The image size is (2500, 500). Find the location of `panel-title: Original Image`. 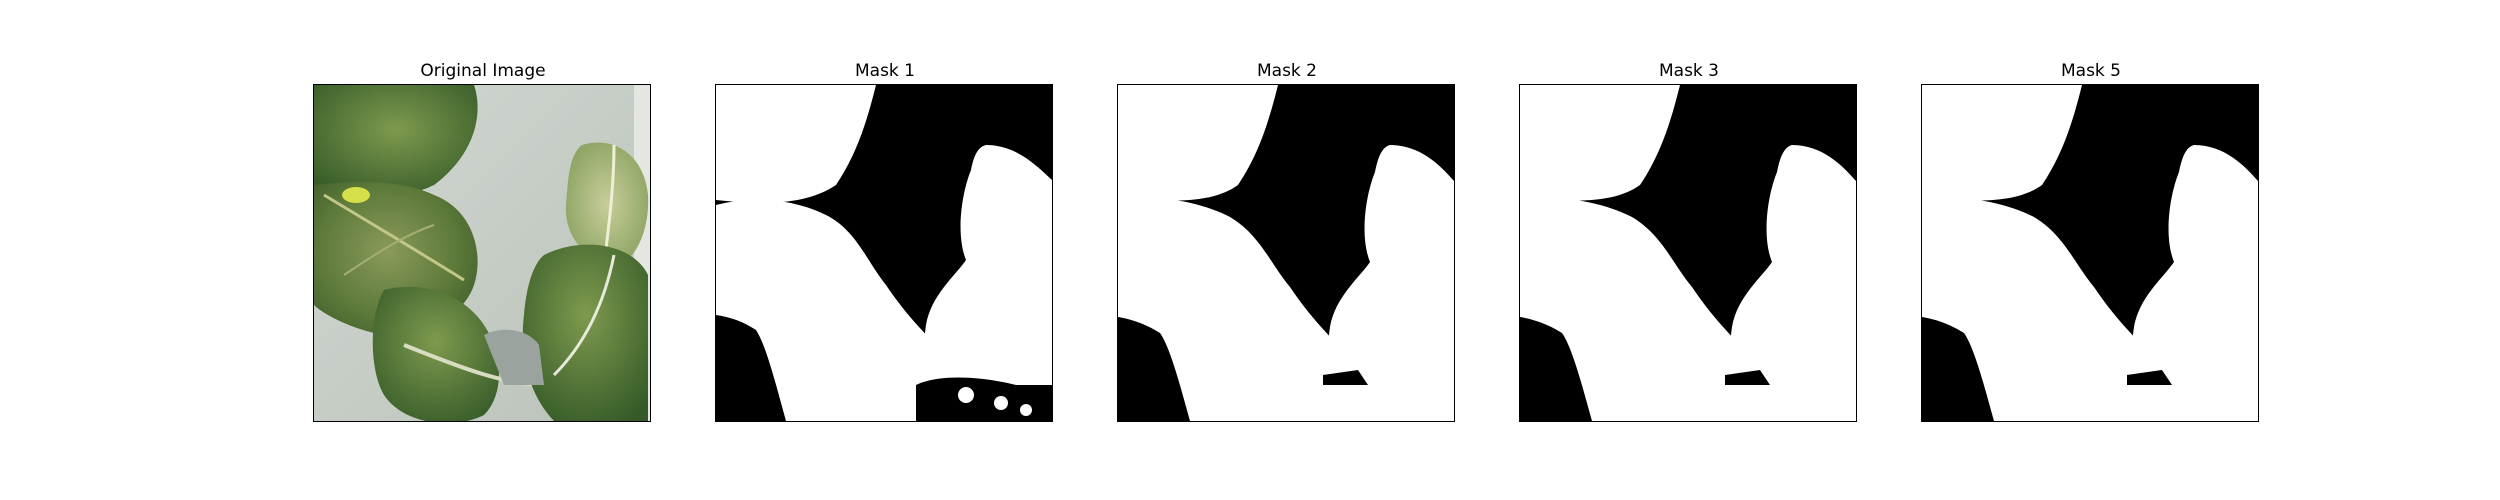

panel-title: Original Image is located at coordinates (483, 71).